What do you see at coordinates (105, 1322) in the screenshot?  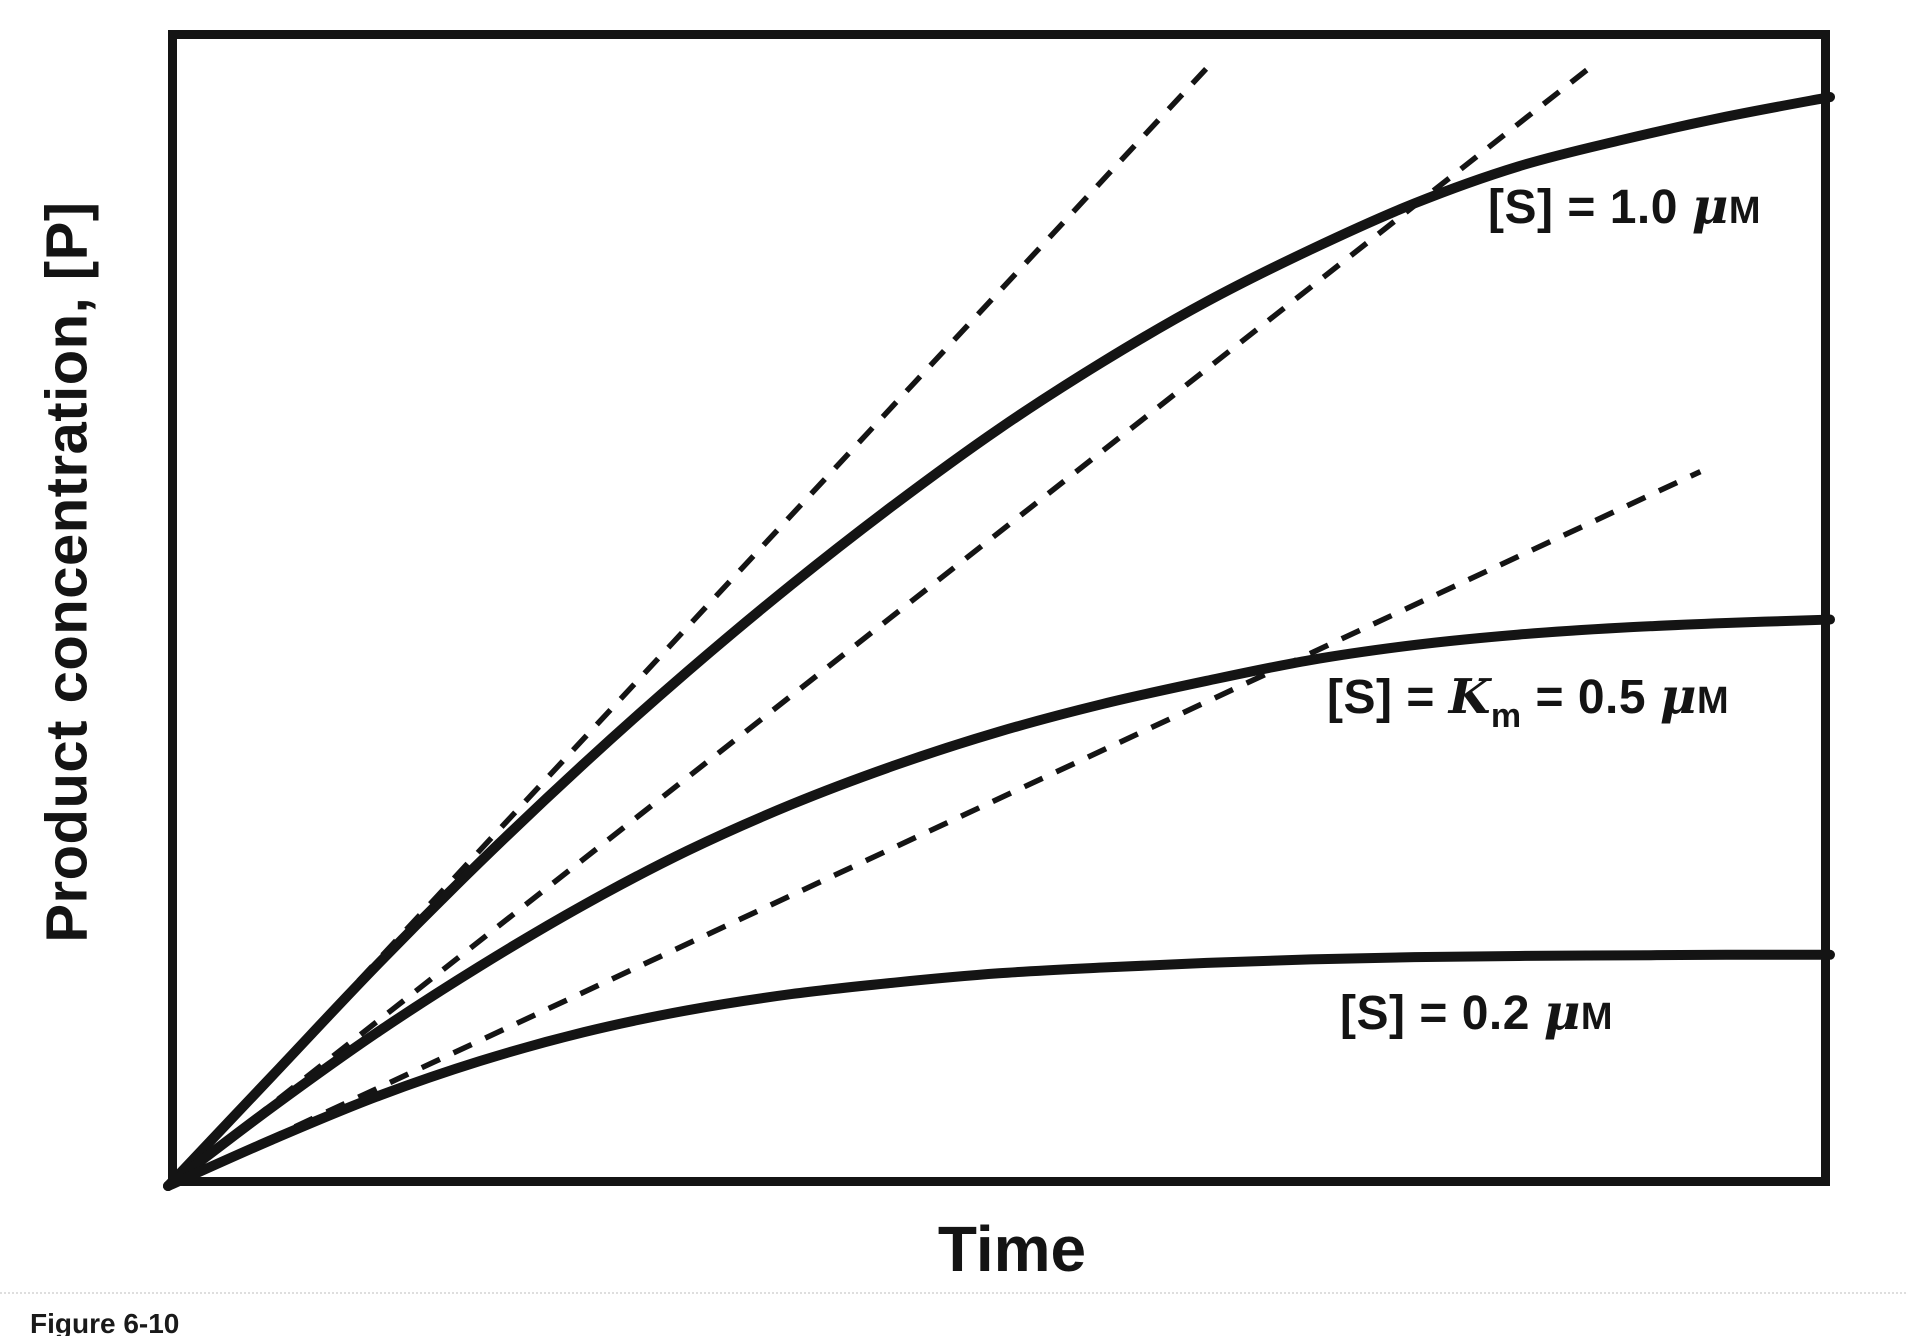 I see `figure-caption: Figure 6-10` at bounding box center [105, 1322].